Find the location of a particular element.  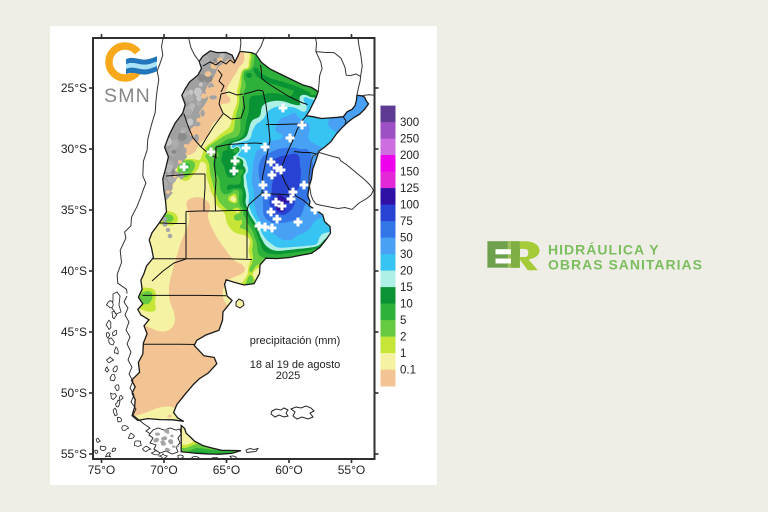

svg-text: 10 is located at coordinates (406, 305).